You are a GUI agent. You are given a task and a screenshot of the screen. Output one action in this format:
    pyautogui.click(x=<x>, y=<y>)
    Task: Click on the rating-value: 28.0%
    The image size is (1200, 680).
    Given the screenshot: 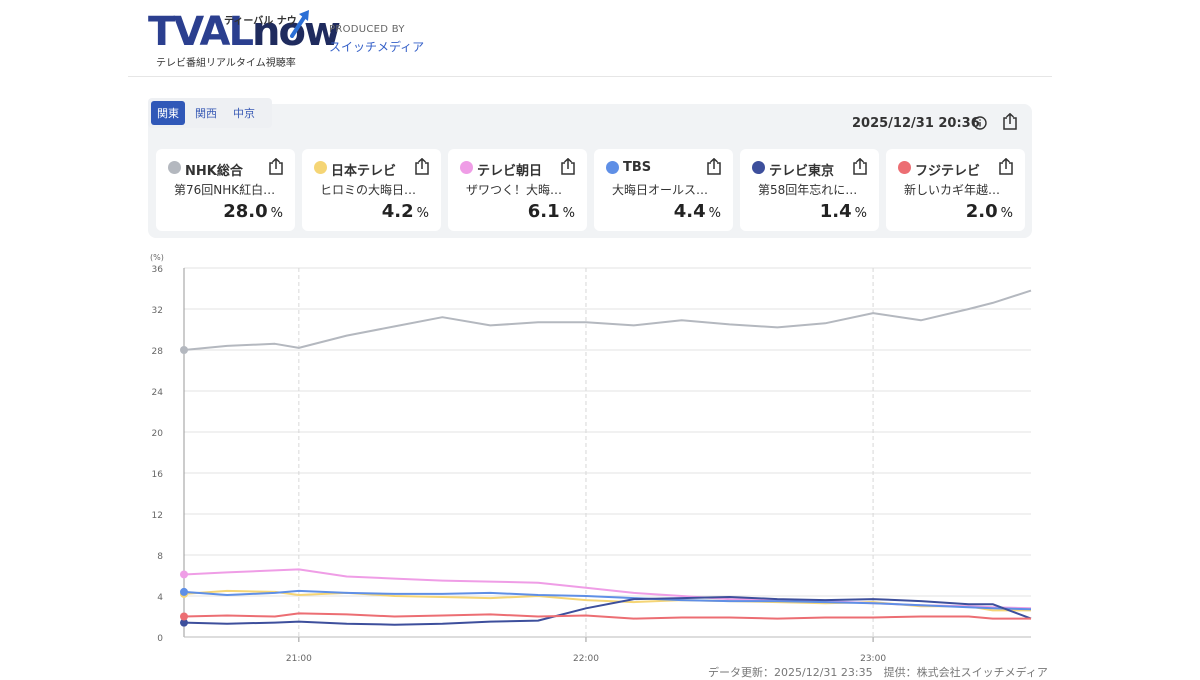 What is the action you would take?
    pyautogui.click(x=253, y=211)
    